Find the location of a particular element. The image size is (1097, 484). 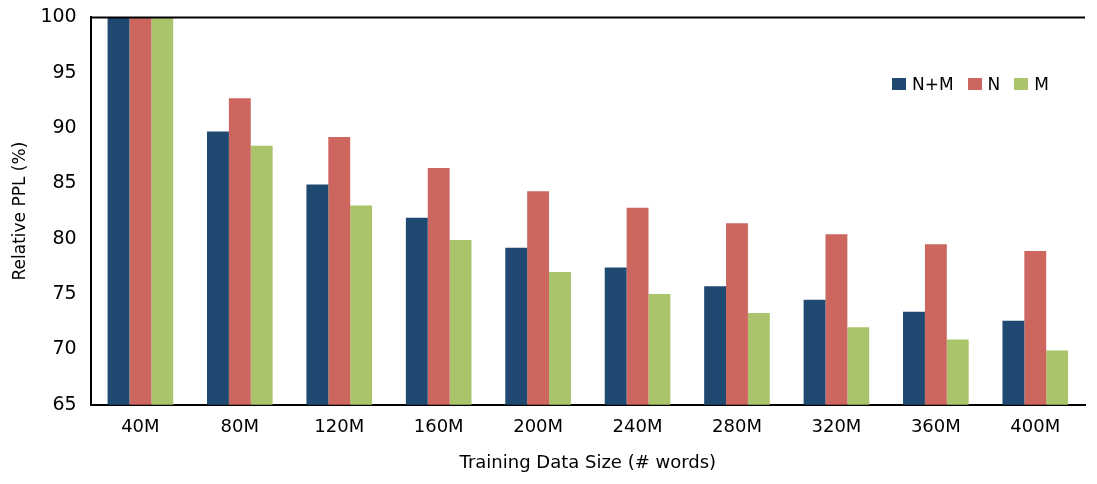

y-tick-label: 95 is located at coordinates (64, 70).